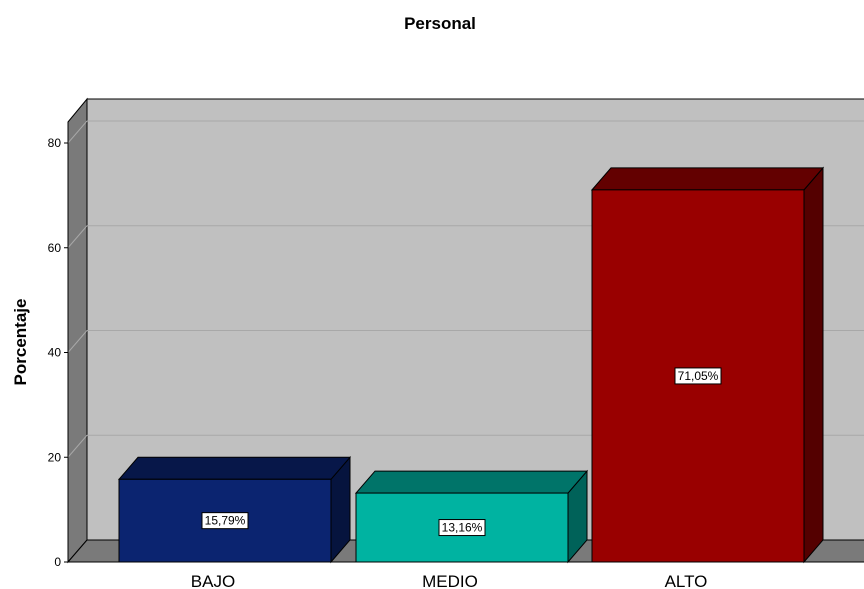 The width and height of the screenshot is (864, 589). I want to click on data-label: 71,05%, so click(698, 376).